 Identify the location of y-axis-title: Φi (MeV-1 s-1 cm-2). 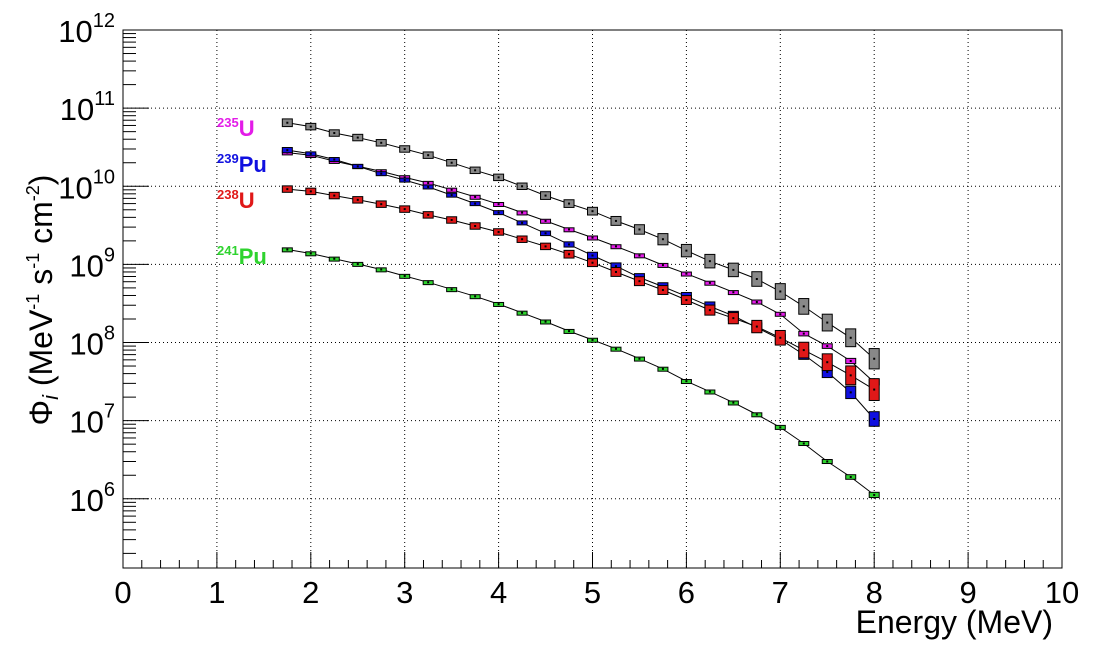
(43, 300).